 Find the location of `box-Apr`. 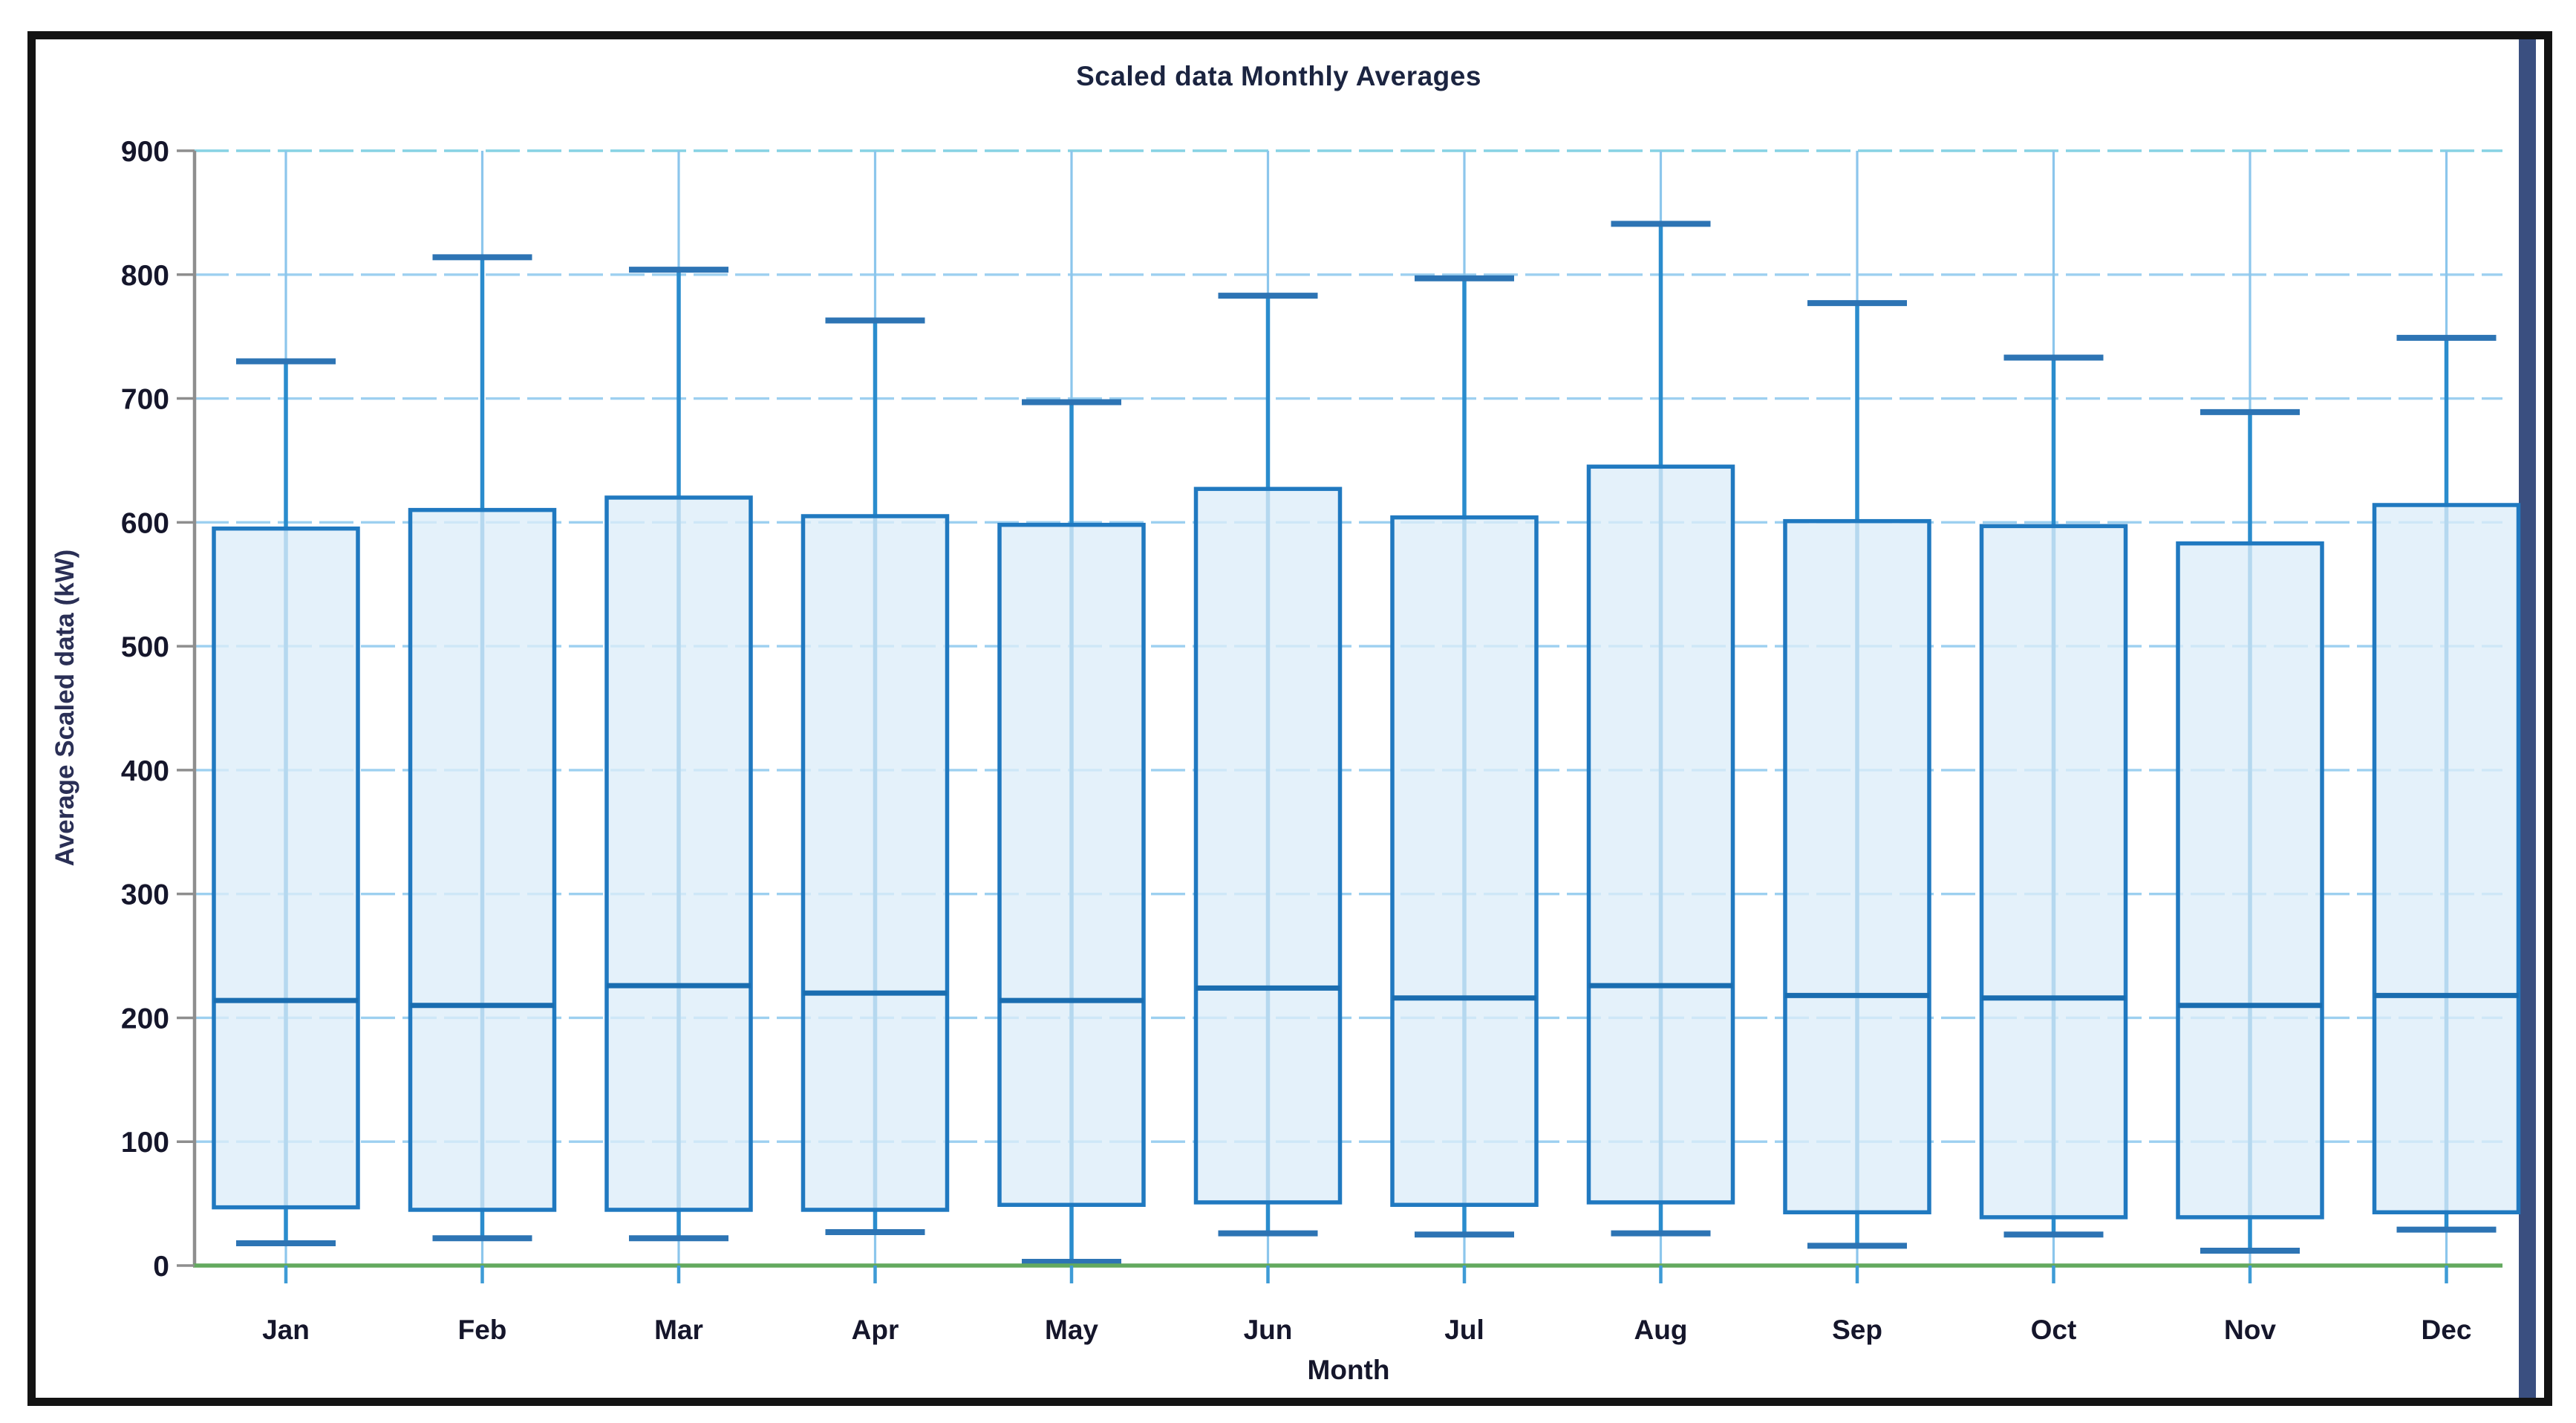

box-Apr is located at coordinates (875, 863).